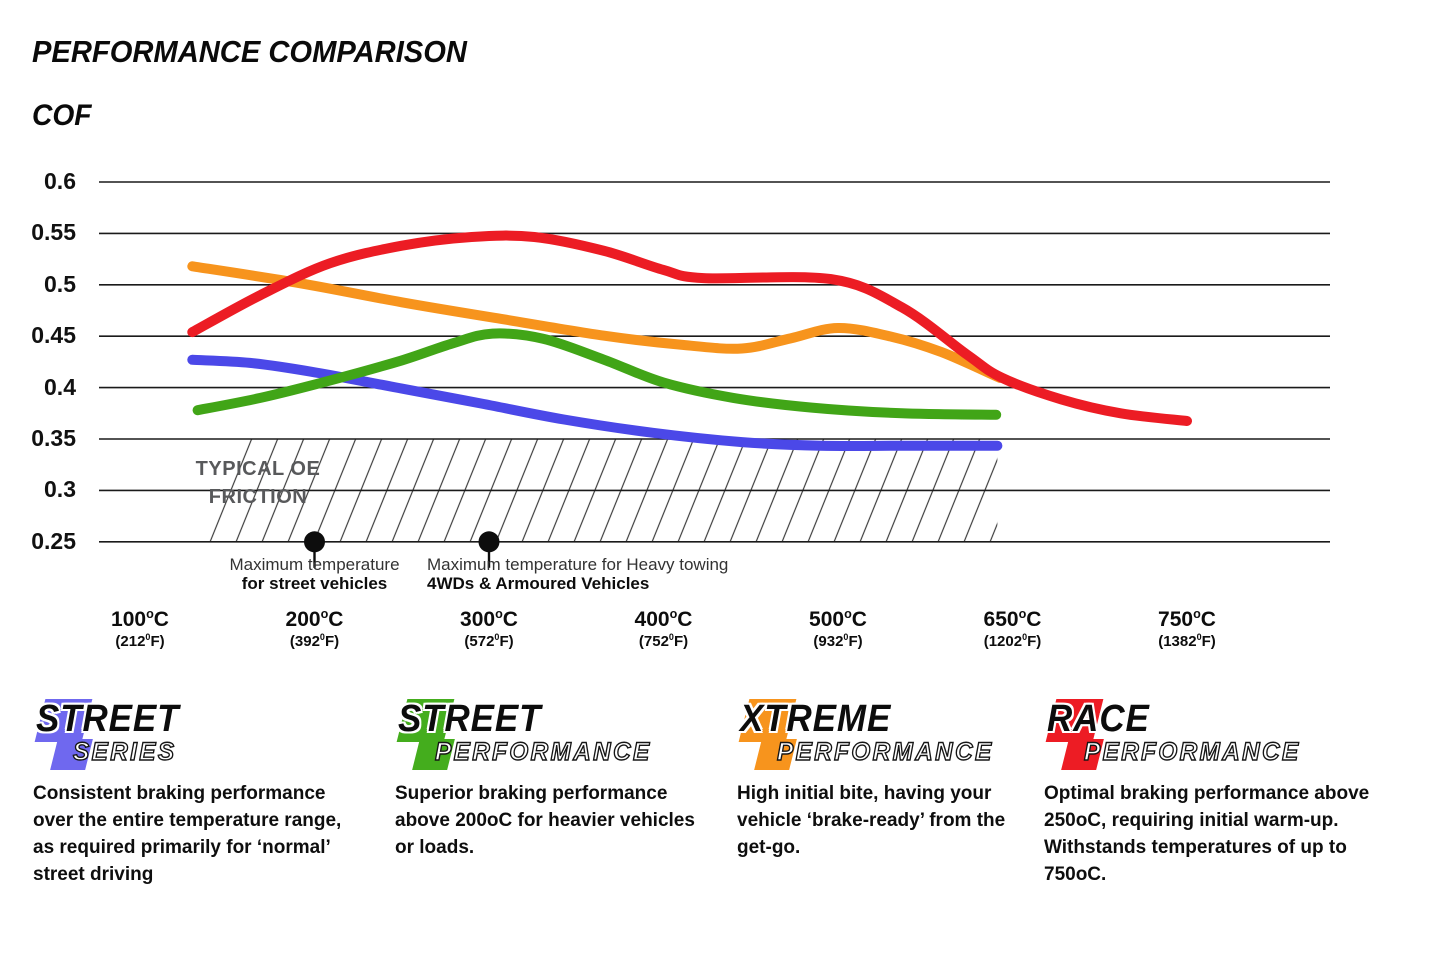 The width and height of the screenshot is (1445, 972). I want to click on logo-word-primary: RACE, so click(1098, 719).